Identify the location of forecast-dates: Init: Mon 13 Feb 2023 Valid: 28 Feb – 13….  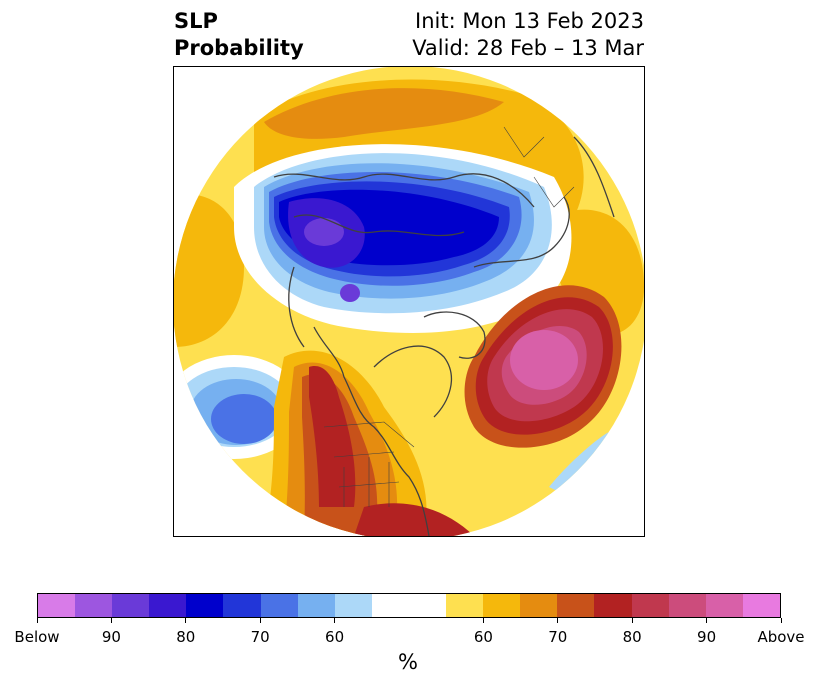
(528, 35).